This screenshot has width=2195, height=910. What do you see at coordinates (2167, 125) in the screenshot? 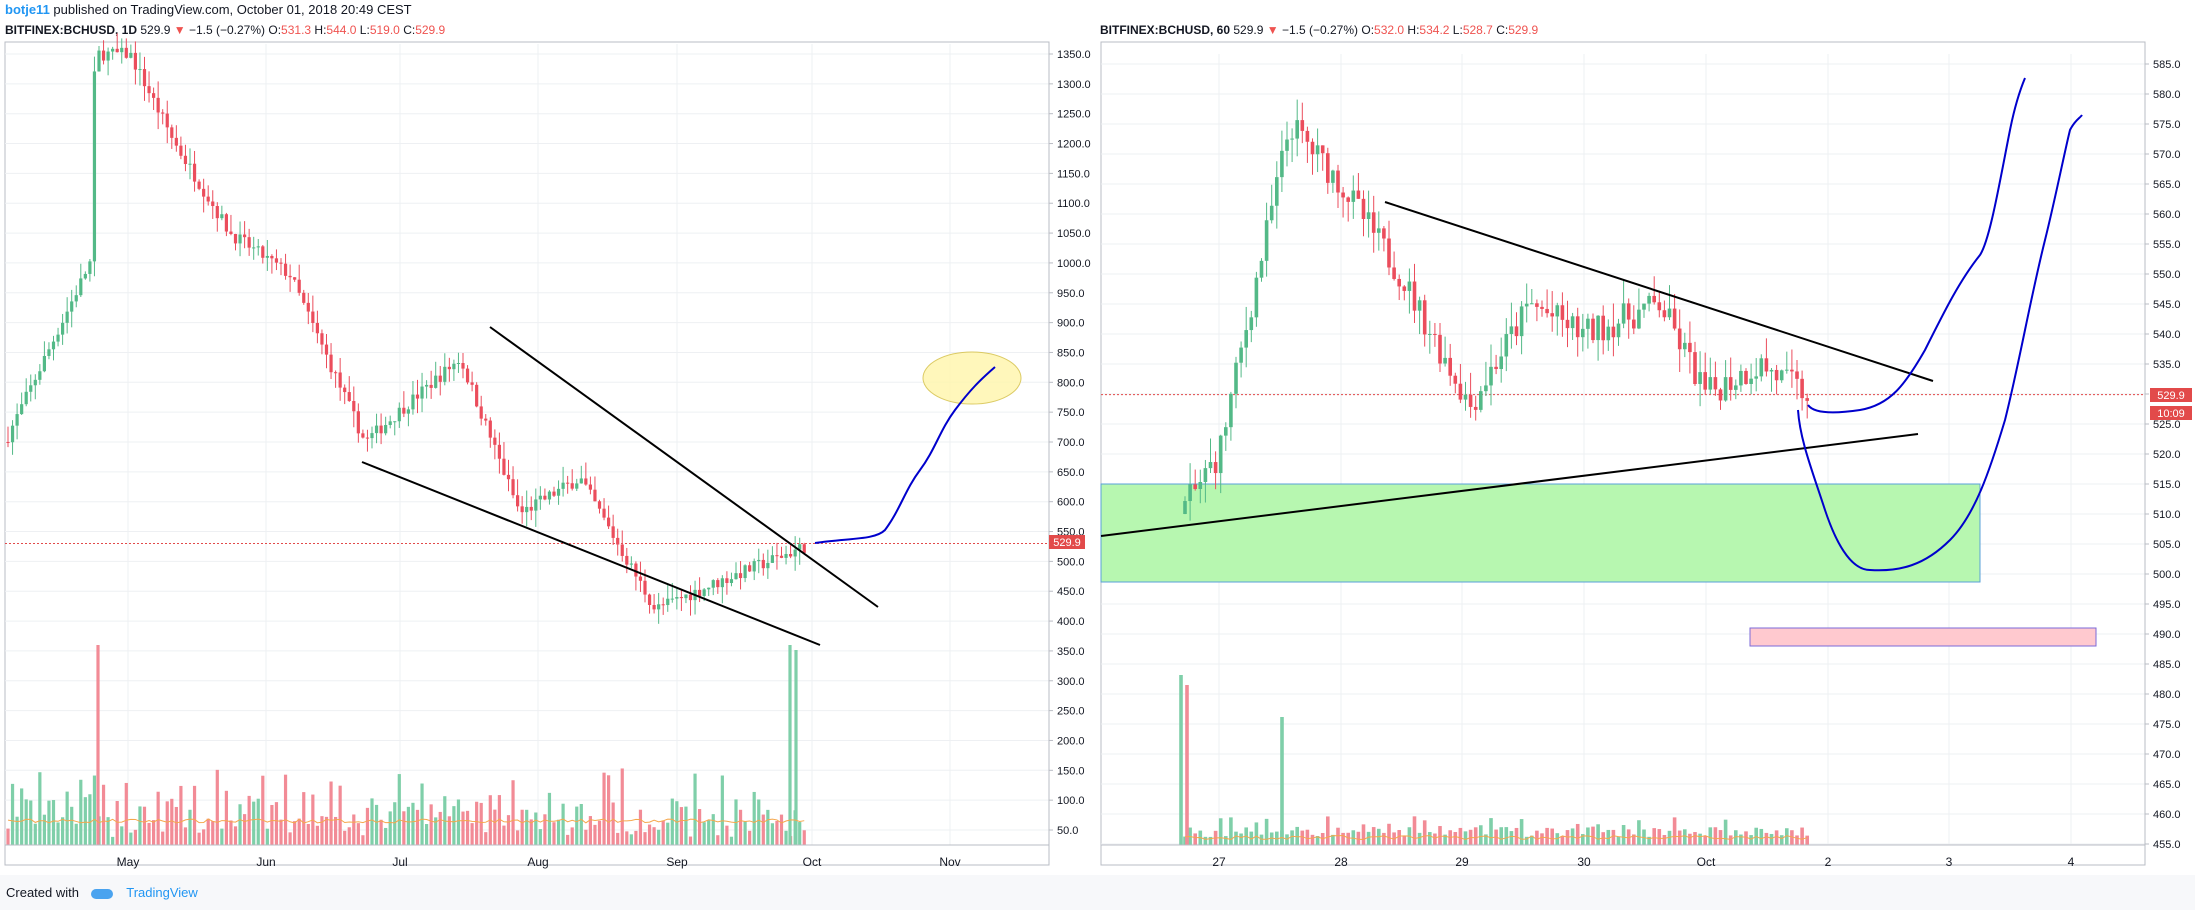
I see `right-y-tick-label: 575.0` at bounding box center [2167, 125].